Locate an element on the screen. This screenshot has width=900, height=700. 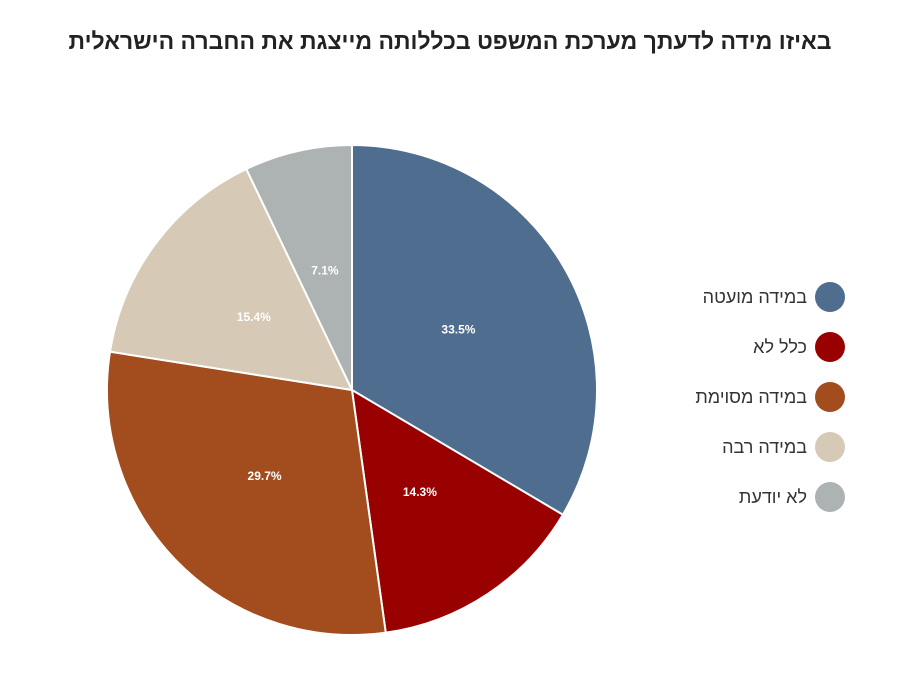
legend-label: במידה מועטה is located at coordinates (754, 296).